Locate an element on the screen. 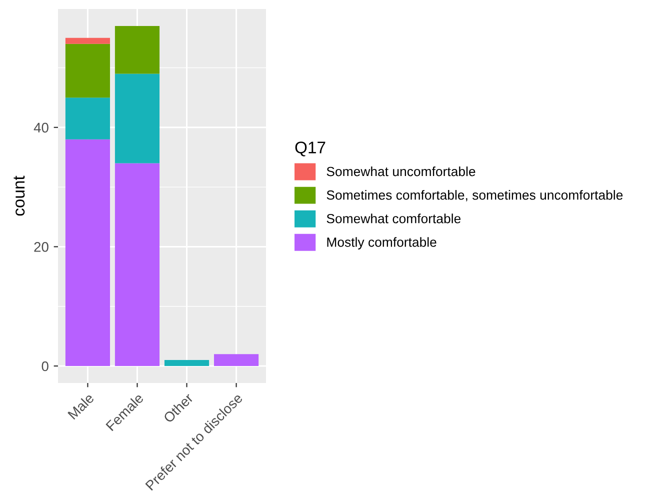  legend-label: Mostly comfortable is located at coordinates (381, 243).